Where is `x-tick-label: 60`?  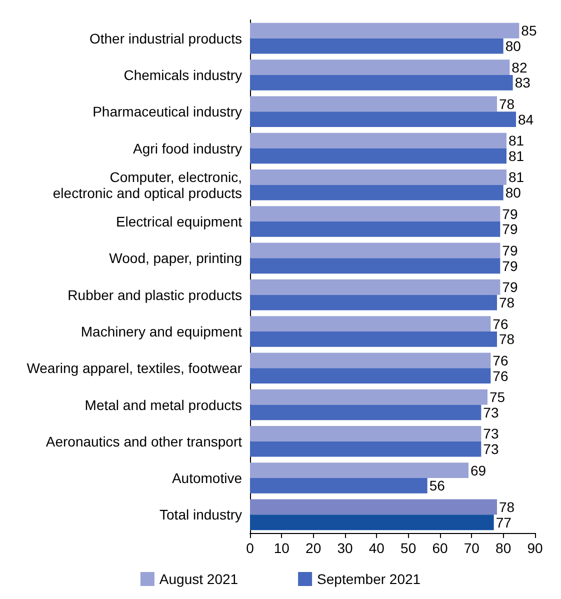
x-tick-label: 60 is located at coordinates (440, 548).